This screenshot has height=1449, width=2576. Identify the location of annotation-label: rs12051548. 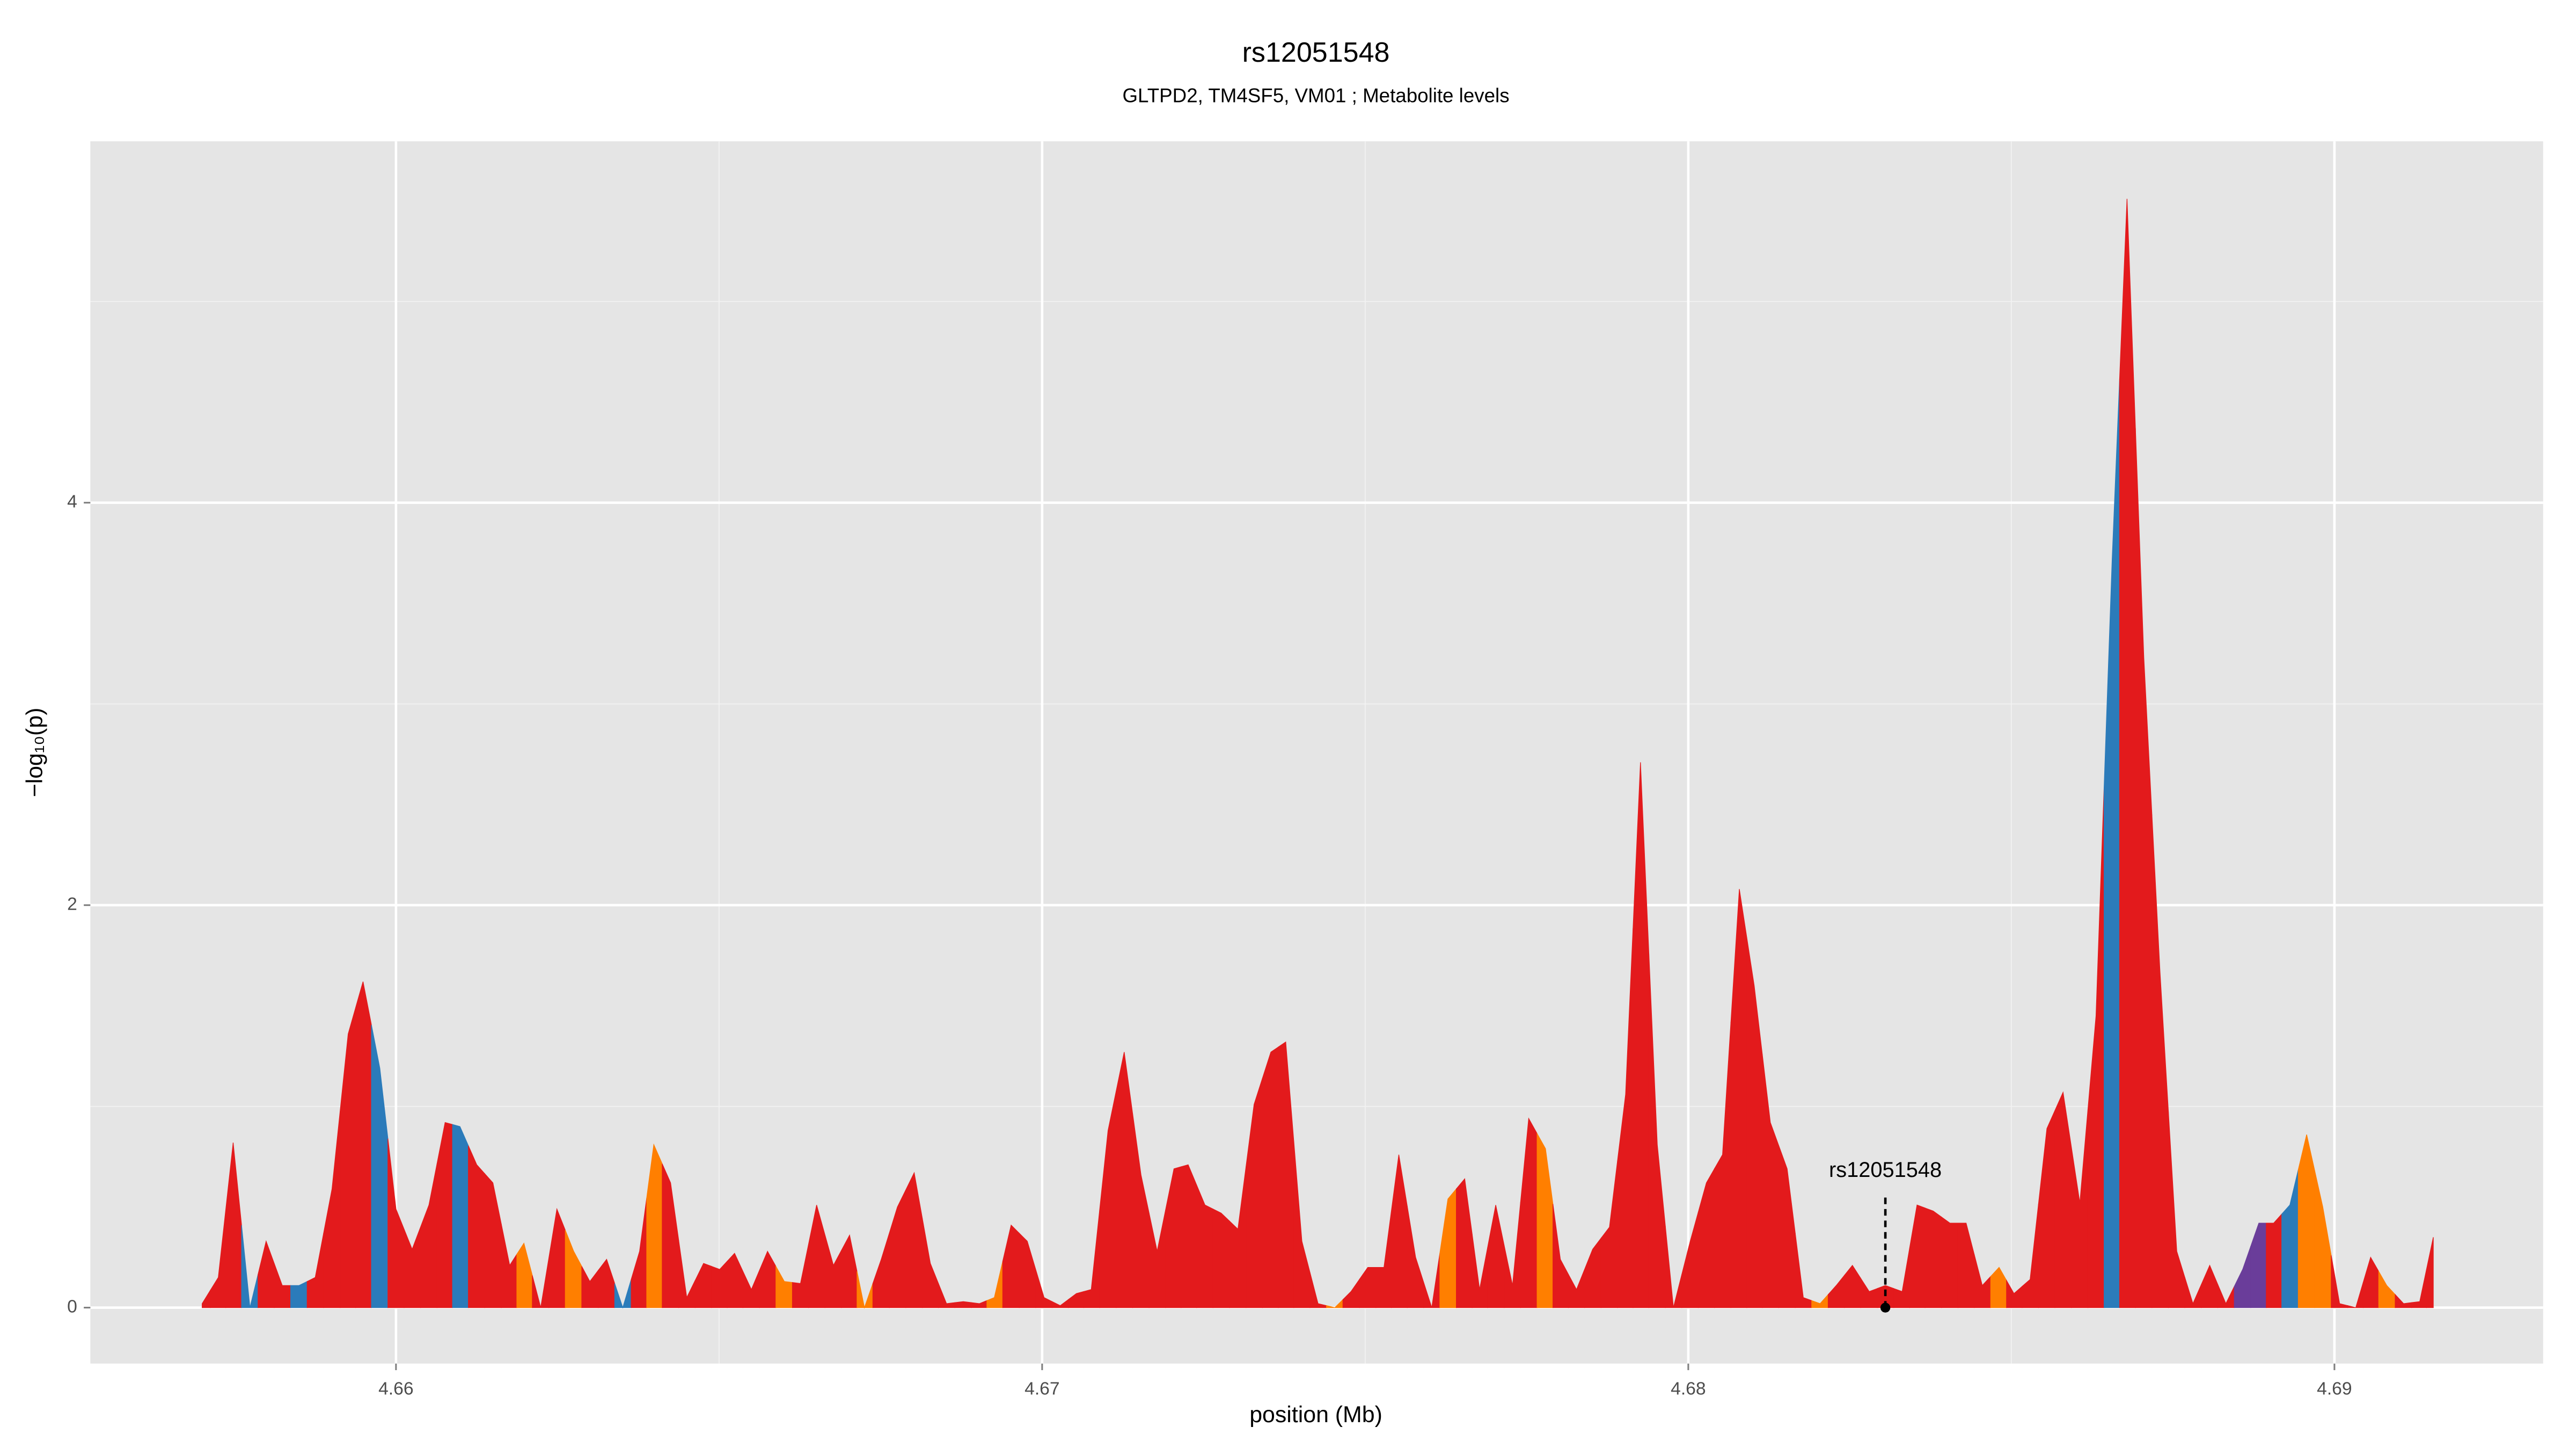
(1885, 1170).